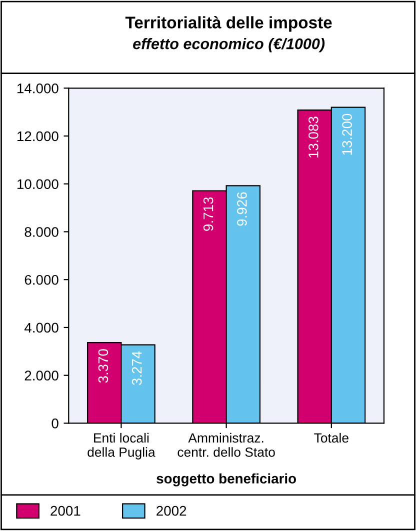 This screenshot has height=531, width=416. Describe the element at coordinates (313, 137) in the screenshot. I see `data-label: 13.083` at that location.